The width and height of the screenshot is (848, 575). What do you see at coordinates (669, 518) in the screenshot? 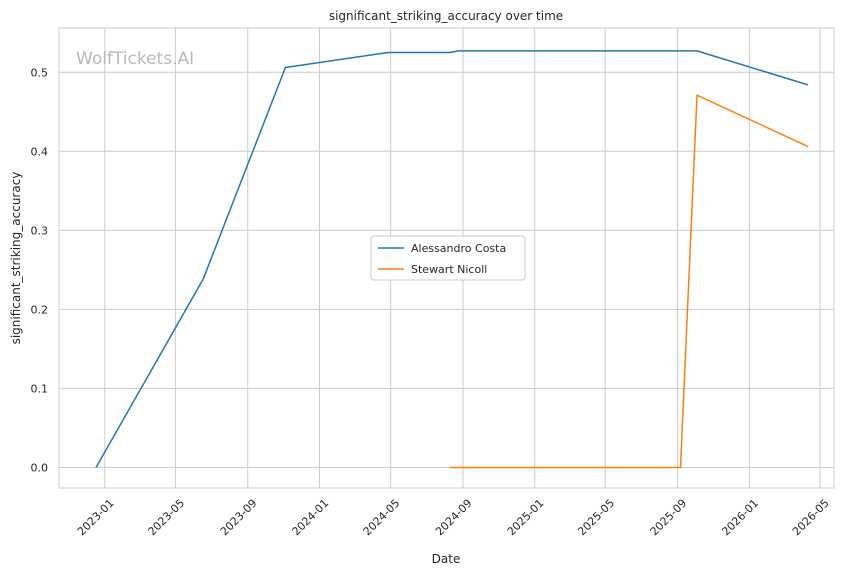
I see `x-tick-label: 2025-09` at bounding box center [669, 518].